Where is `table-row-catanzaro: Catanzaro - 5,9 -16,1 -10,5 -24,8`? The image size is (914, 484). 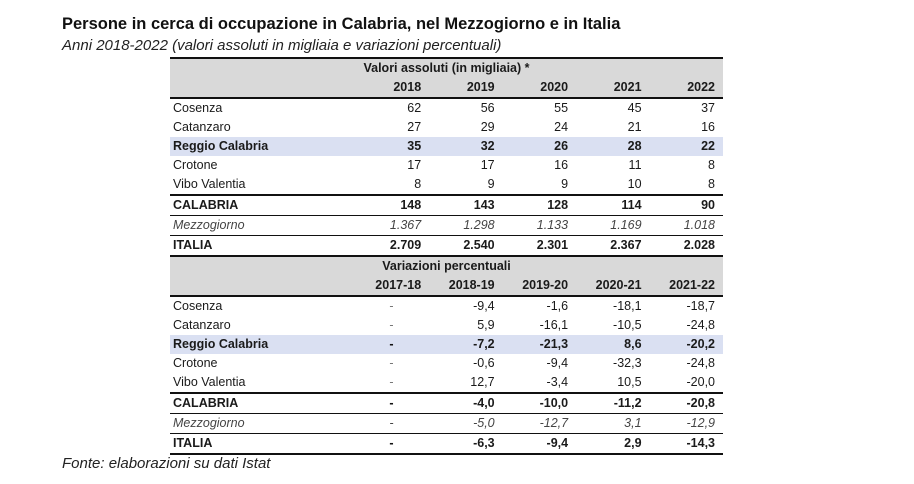 table-row-catanzaro: Catanzaro - 5,9 -16,1 -10,5 -24,8 is located at coordinates (446, 325).